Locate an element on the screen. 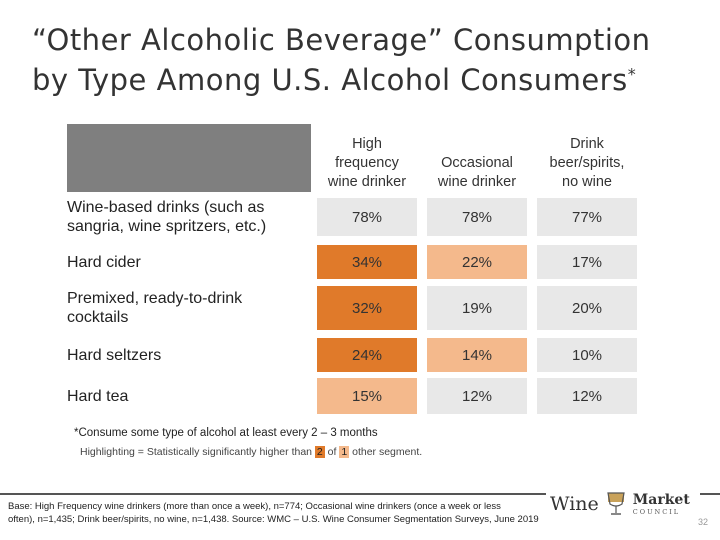  header-line: frequency is located at coordinates (367, 163).